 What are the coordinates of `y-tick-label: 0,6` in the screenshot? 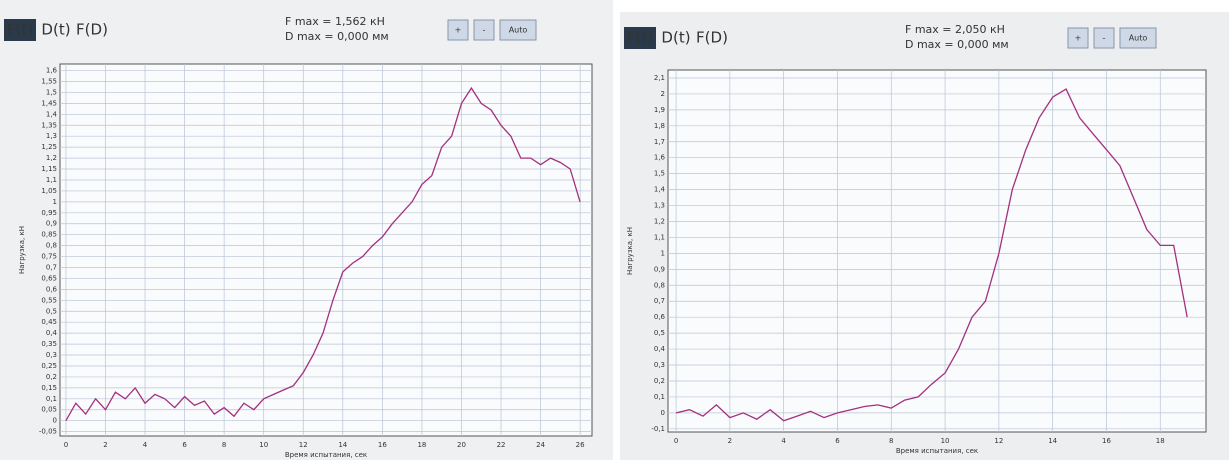 It's located at (52, 289).